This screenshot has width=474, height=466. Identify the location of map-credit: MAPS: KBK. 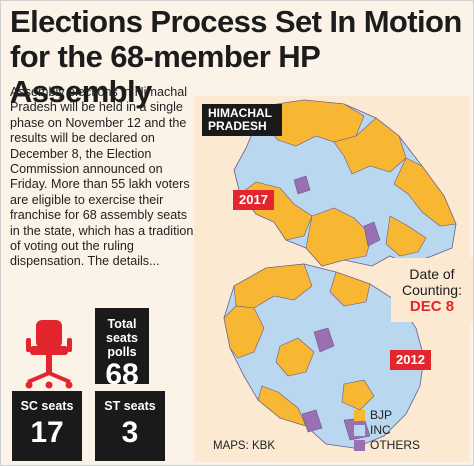
(244, 446).